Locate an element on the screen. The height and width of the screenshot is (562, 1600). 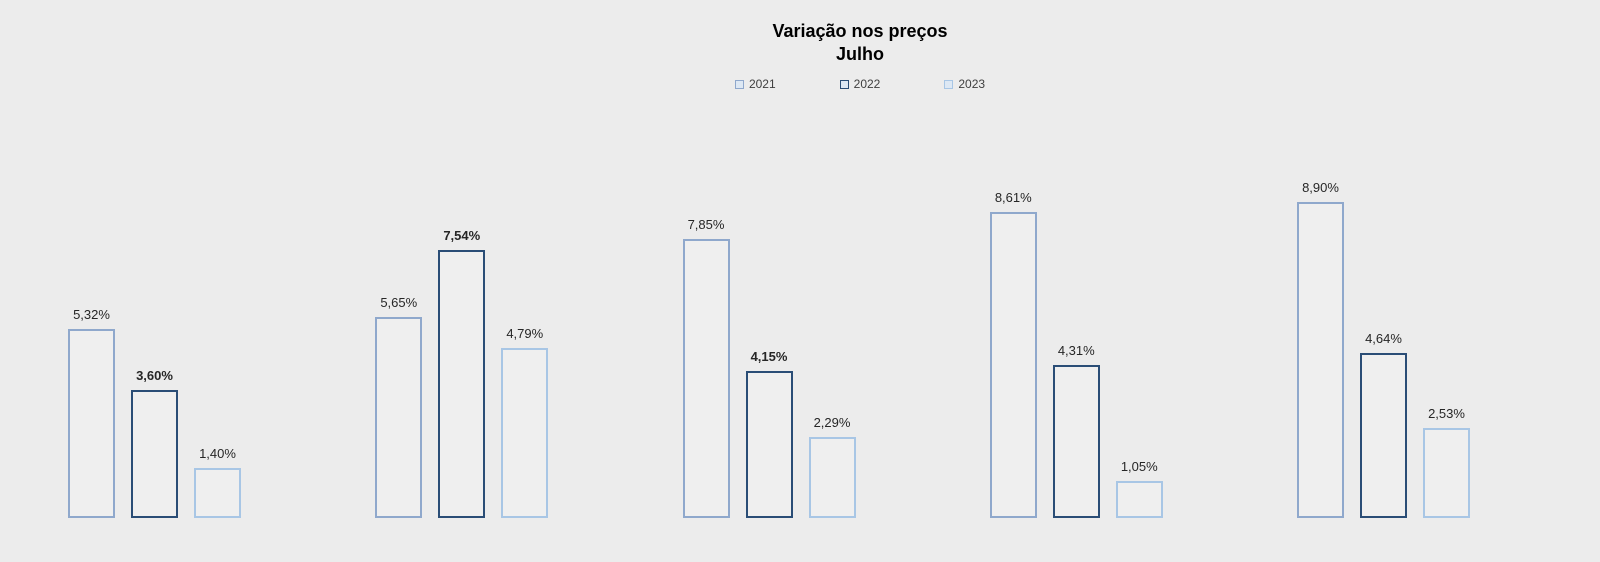
bar-group-1: 5,32% 3,60% 1,40% is located at coordinates (154, 412).